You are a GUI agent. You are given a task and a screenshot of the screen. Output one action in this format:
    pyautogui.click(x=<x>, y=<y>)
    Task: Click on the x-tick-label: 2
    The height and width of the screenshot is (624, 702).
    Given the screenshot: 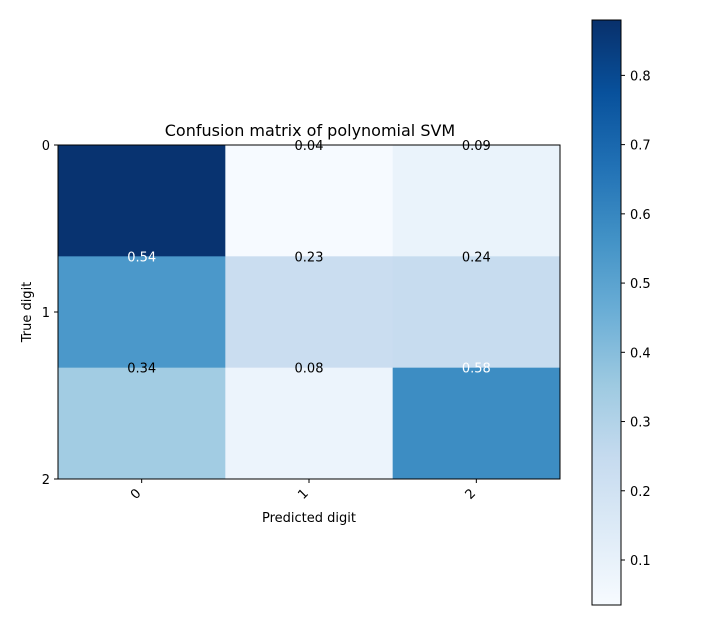 What is the action you would take?
    pyautogui.click(x=471, y=494)
    